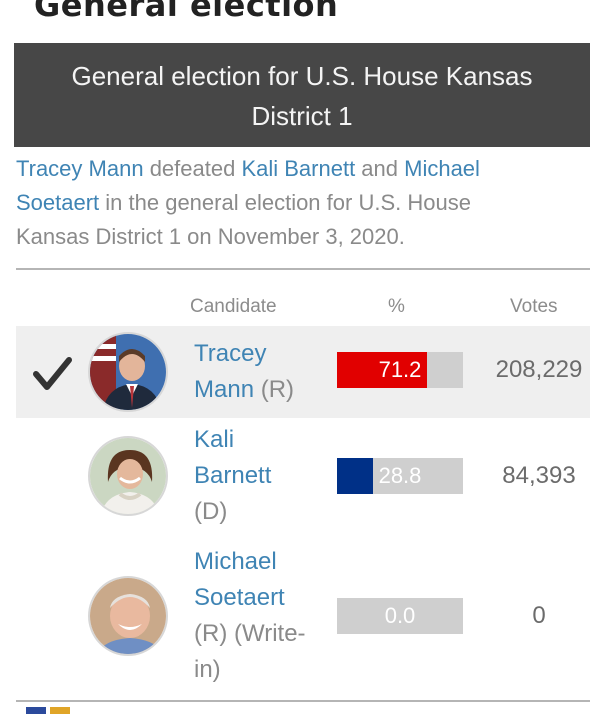 This screenshot has width=604, height=714. What do you see at coordinates (302, 76) in the screenshot?
I see `results-title-line-1: General election for U.S. House Kansas` at bounding box center [302, 76].